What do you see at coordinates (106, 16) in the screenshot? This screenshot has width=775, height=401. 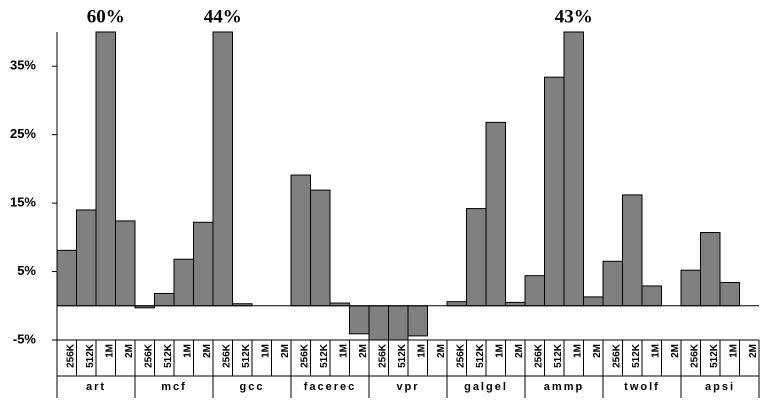 I see `value-label: 60%` at bounding box center [106, 16].